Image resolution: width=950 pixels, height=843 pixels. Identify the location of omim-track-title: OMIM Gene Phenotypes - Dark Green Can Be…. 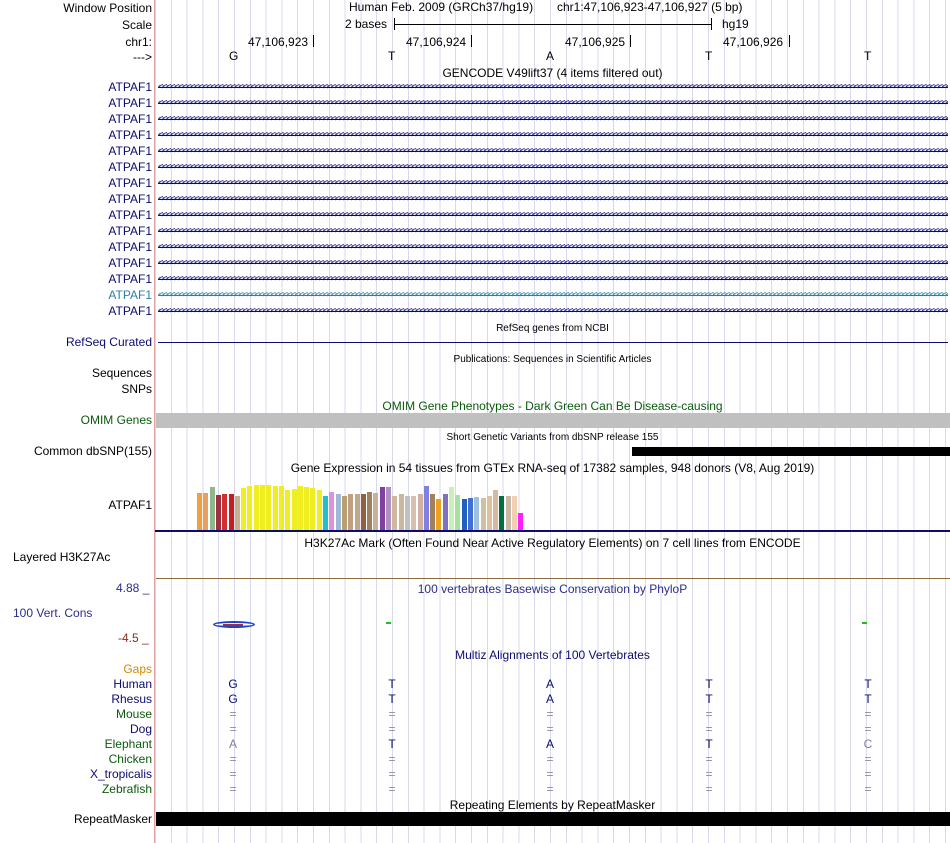
(552, 406).